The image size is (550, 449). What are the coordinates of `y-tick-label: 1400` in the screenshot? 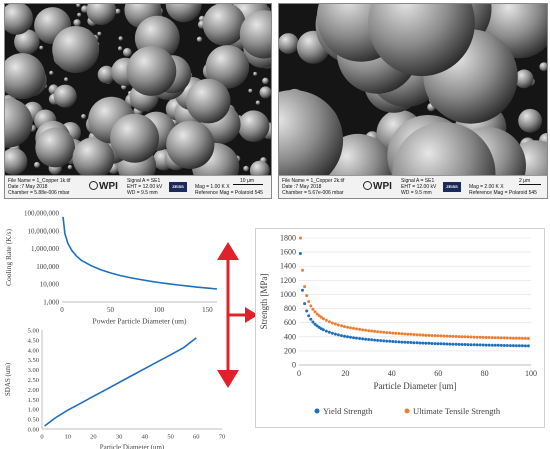 It's located at (288, 266).